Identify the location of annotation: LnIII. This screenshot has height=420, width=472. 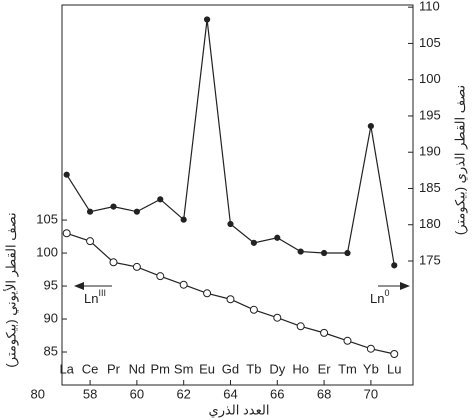
(95, 297).